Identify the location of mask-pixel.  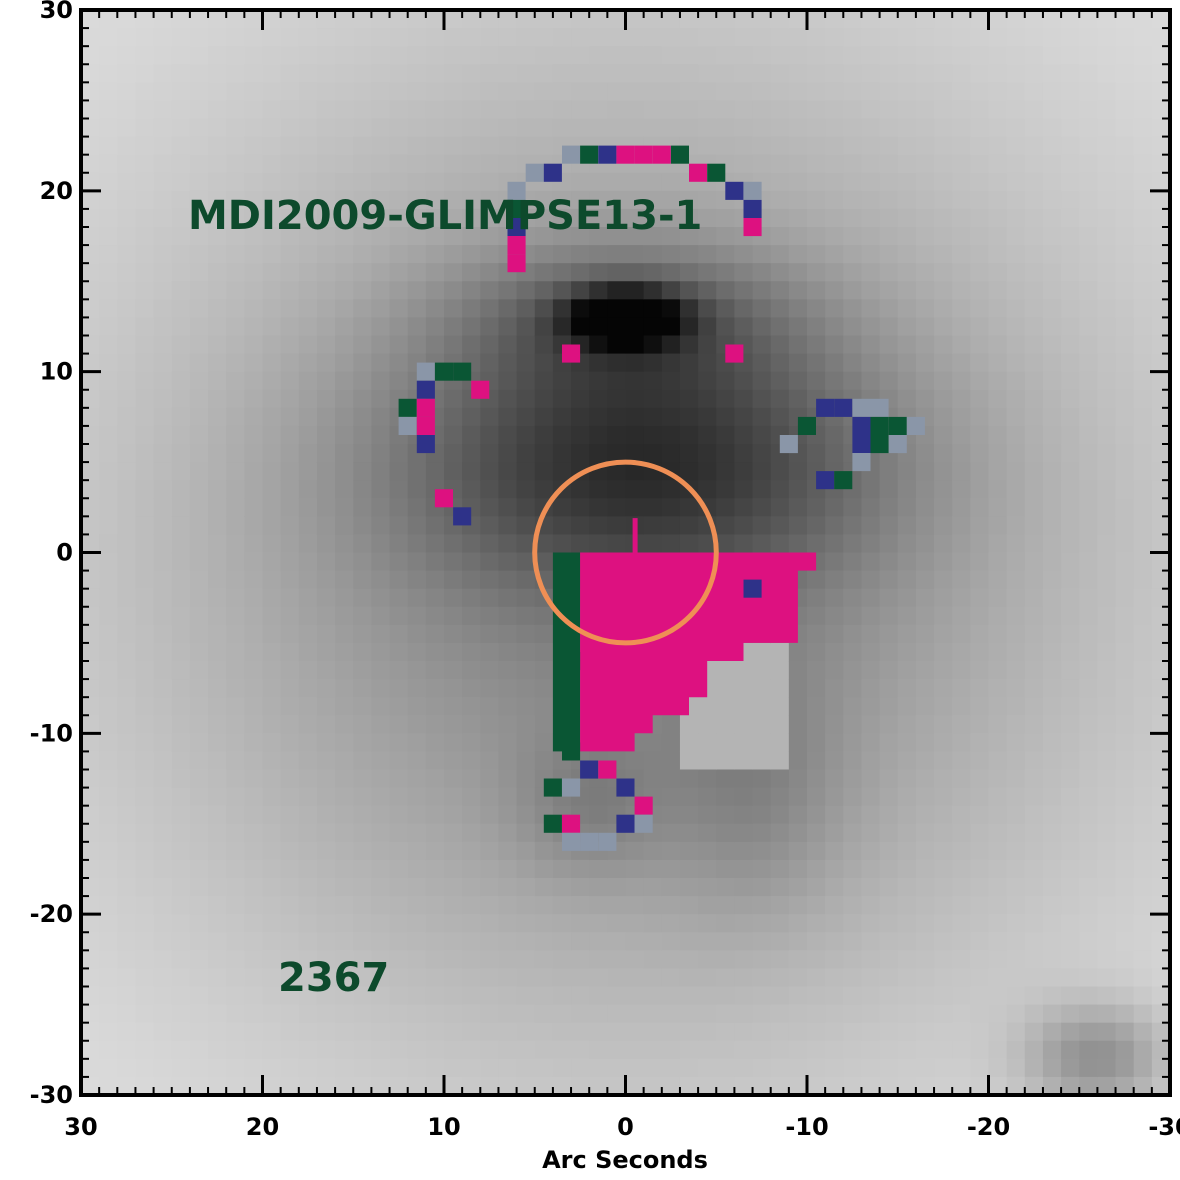
(643, 154).